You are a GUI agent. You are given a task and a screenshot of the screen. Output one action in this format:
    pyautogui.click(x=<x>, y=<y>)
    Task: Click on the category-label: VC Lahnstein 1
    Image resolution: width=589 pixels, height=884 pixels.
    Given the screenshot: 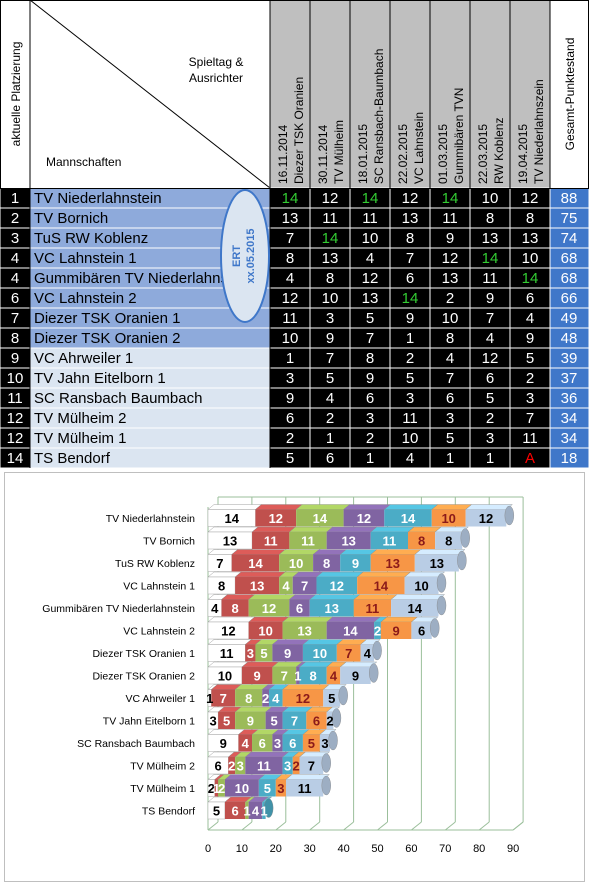 What is the action you would take?
    pyautogui.click(x=159, y=587)
    